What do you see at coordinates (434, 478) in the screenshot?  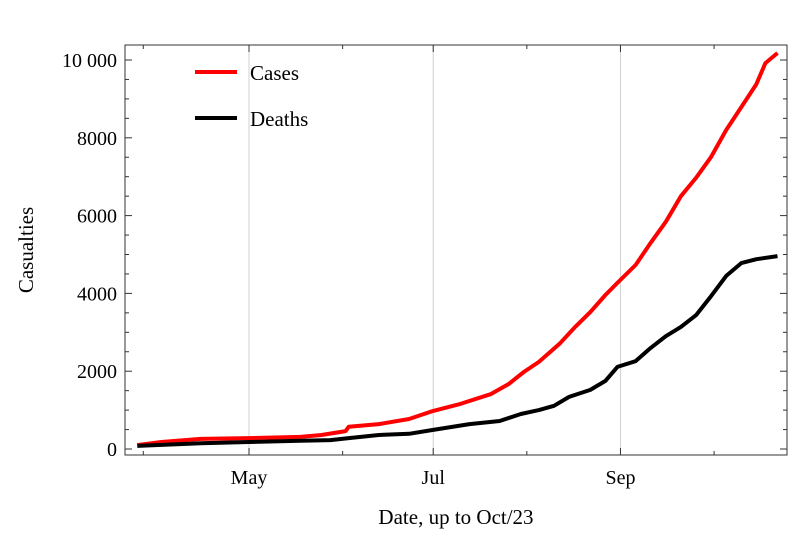 I see `x-tick-label: Jul` at bounding box center [434, 478].